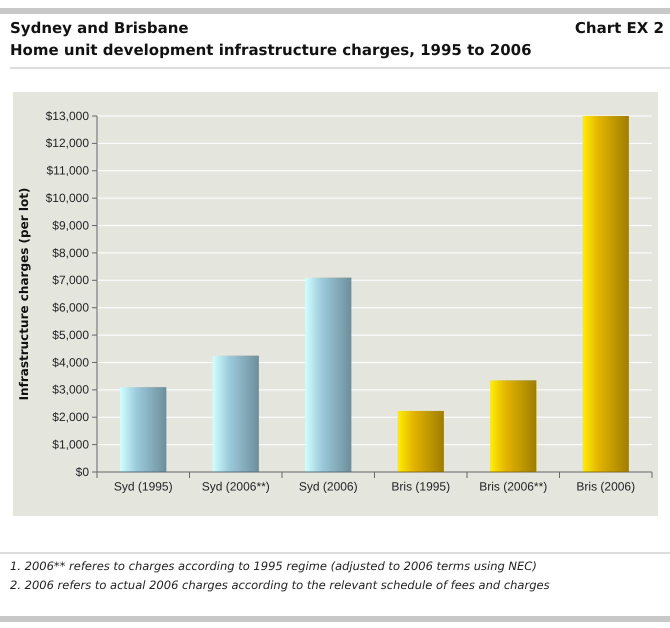 The image size is (670, 628). Describe the element at coordinates (236, 487) in the screenshot. I see `x-tick-label: Syd (2006**)` at that location.